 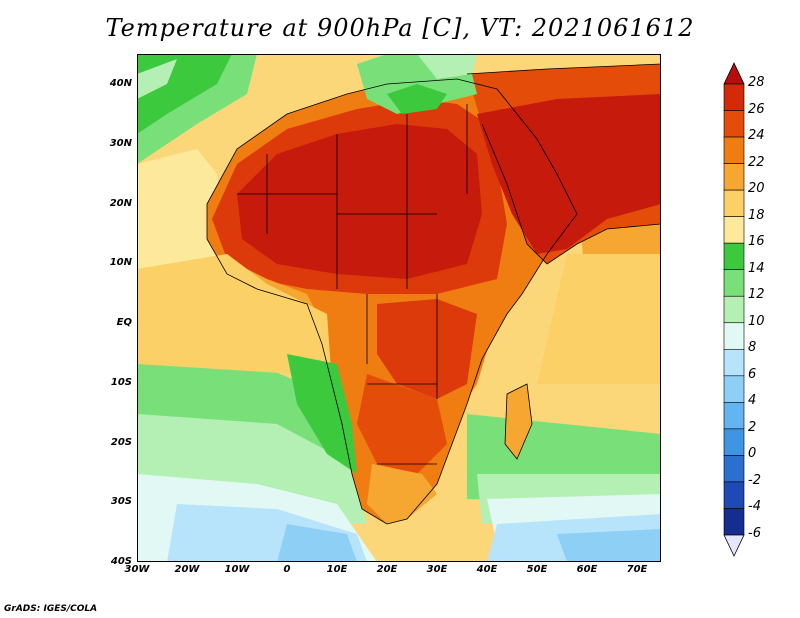 What do you see at coordinates (234, 319) in the screenshot?
I see `gulf-yellow` at bounding box center [234, 319].